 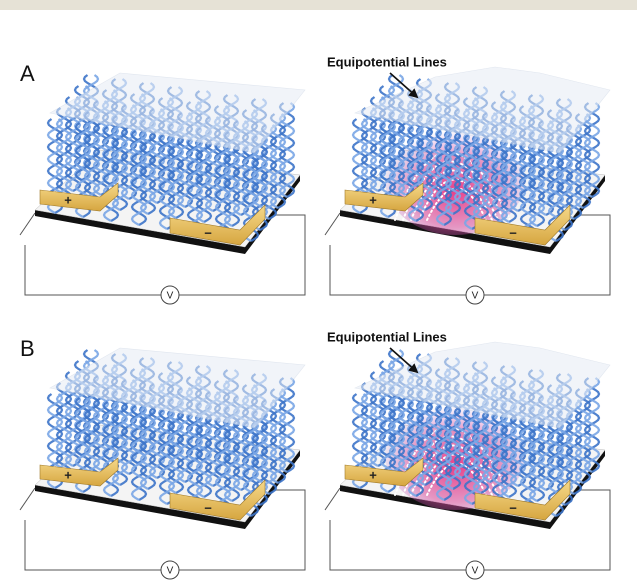 I want to click on panel-label: A, so click(x=27, y=73).